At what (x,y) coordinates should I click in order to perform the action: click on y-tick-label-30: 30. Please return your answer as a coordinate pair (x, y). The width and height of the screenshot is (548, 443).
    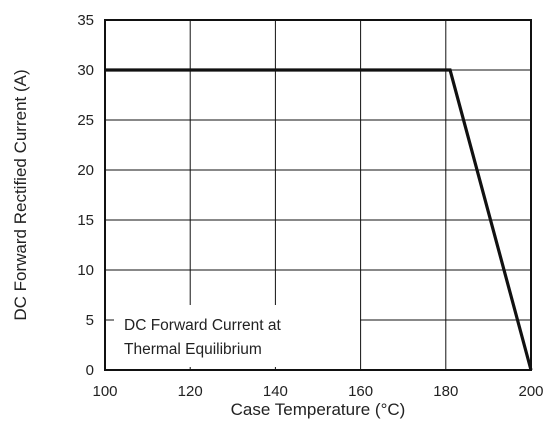
    Looking at the image, I should click on (85, 70).